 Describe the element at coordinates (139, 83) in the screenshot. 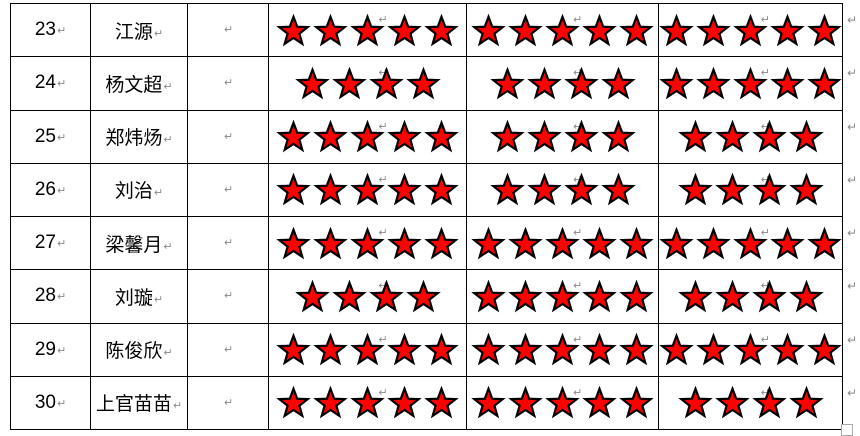

I see `student-name-cell: 杨文超↵` at that location.